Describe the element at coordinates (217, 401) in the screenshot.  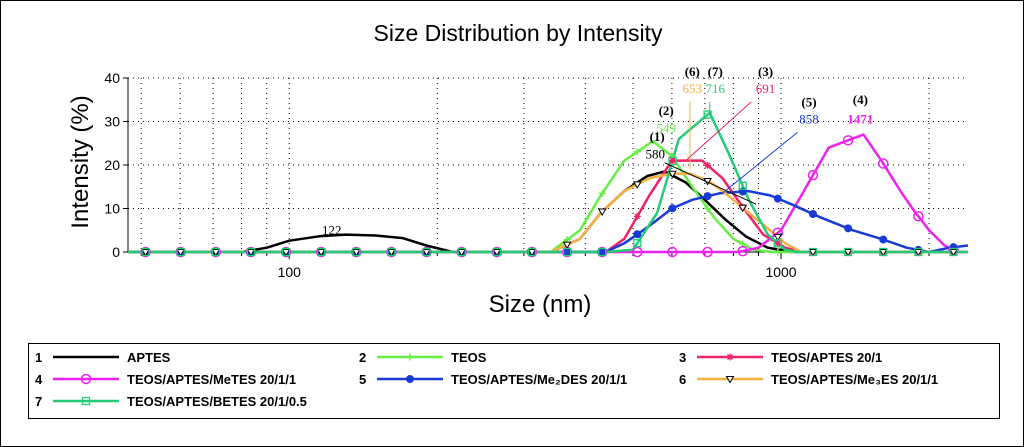
I see `legend-label: TEOS/APTES/BETES 20/1/0.5` at that location.